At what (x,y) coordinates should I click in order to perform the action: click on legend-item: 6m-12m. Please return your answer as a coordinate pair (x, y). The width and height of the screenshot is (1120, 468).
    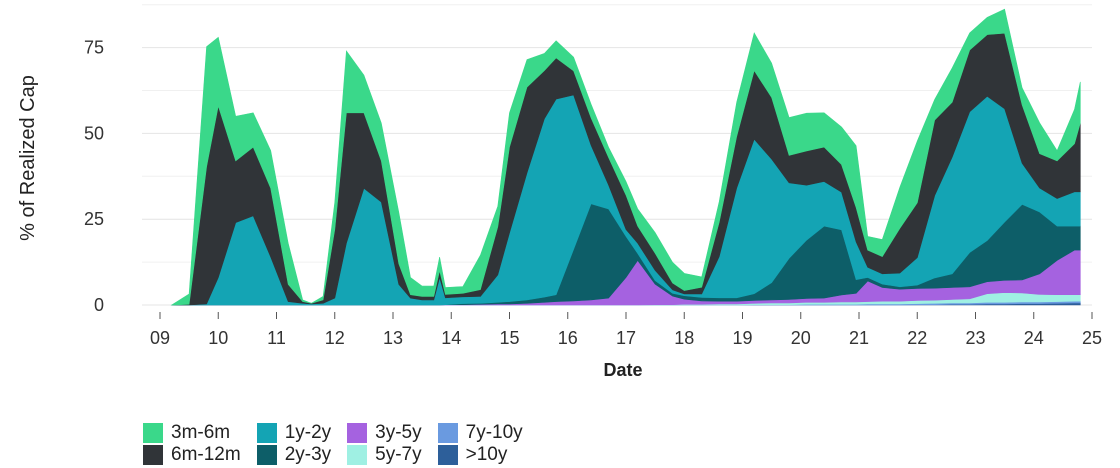
    Looking at the image, I should click on (192, 455).